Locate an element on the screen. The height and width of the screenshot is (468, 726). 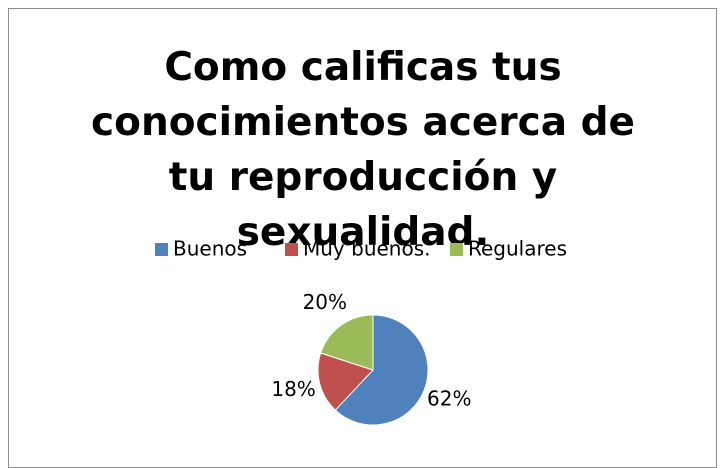
legend-label: Buenos is located at coordinates (210, 249).